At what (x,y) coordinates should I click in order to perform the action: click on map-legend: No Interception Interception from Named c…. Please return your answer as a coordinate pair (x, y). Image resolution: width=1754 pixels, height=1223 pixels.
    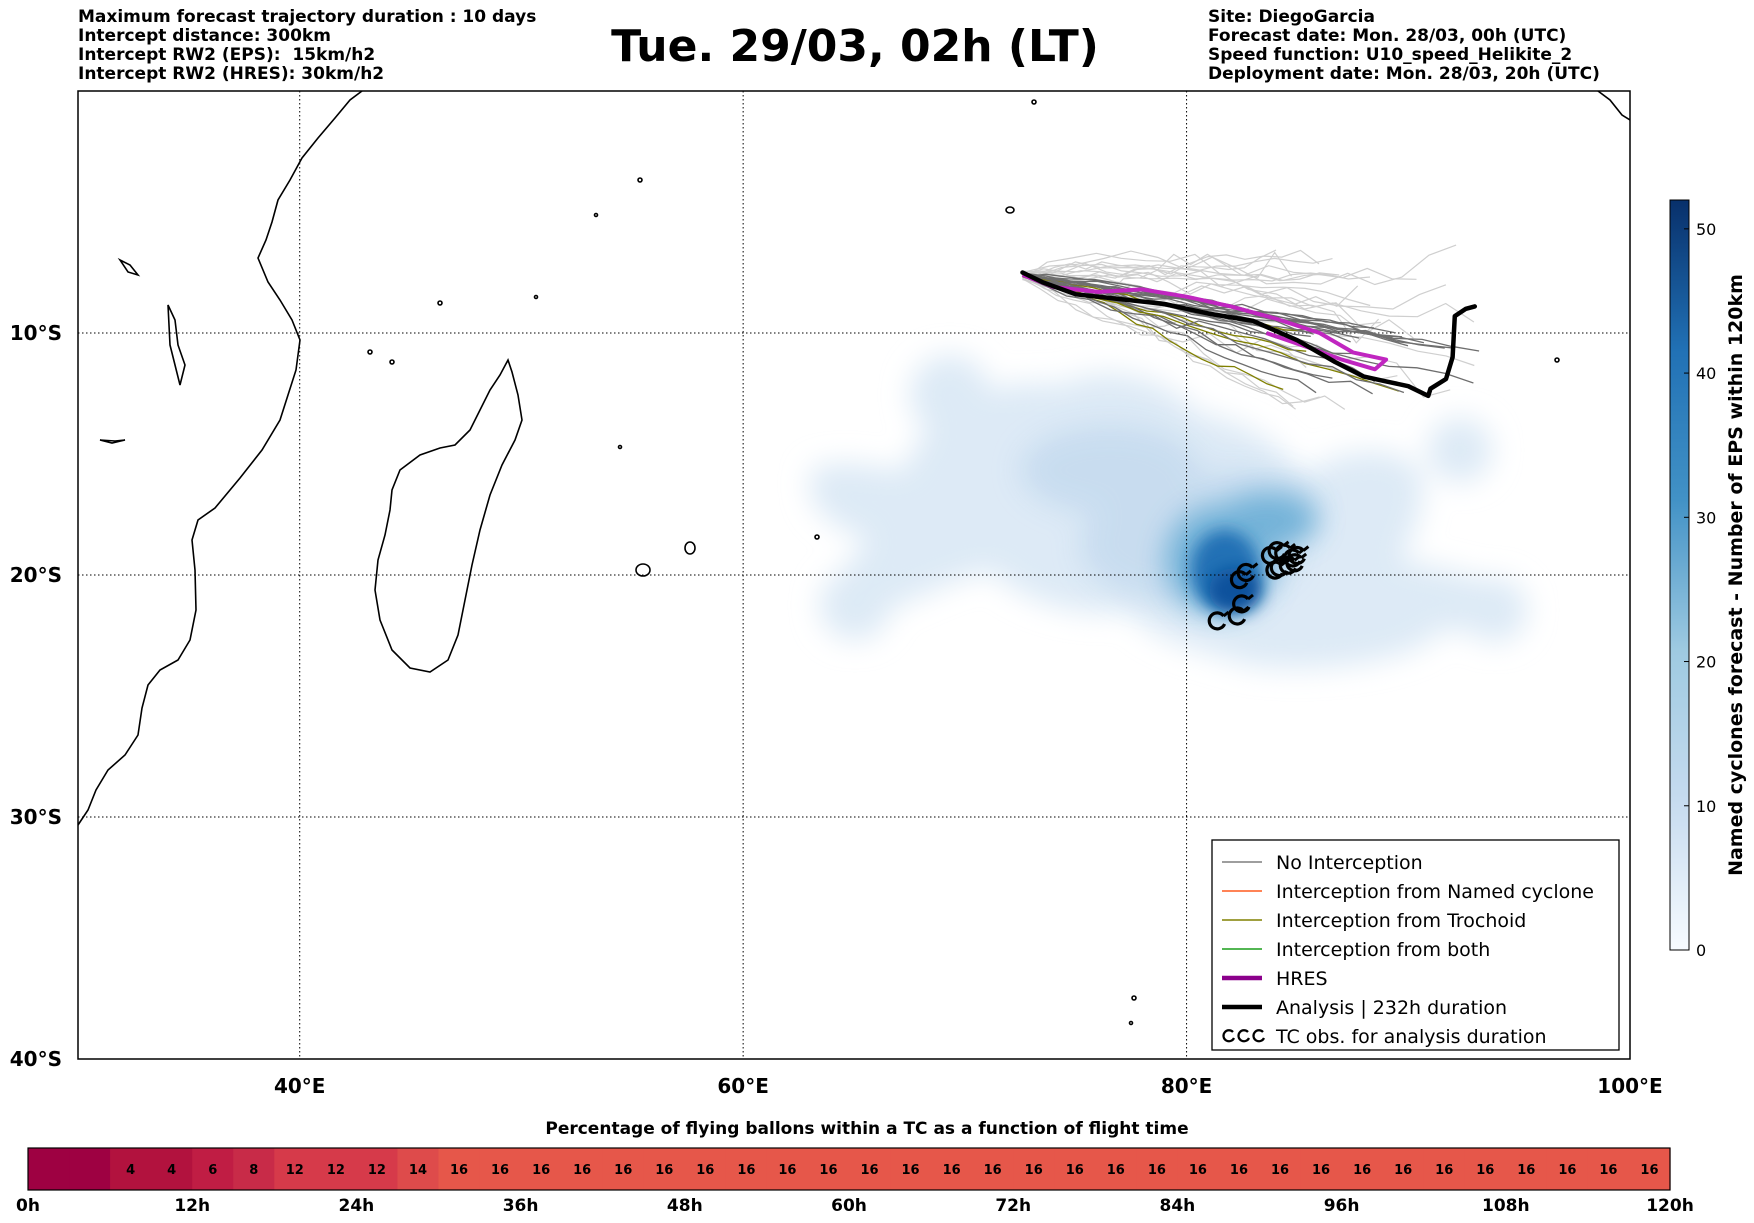
    Looking at the image, I should click on (1415, 945).